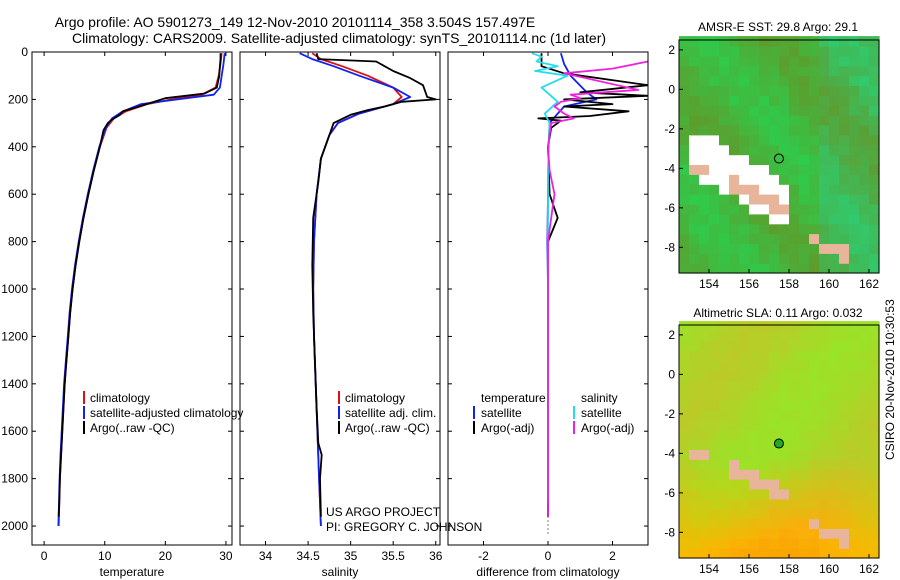  I want to click on x-tick-label: 20, so click(166, 556).